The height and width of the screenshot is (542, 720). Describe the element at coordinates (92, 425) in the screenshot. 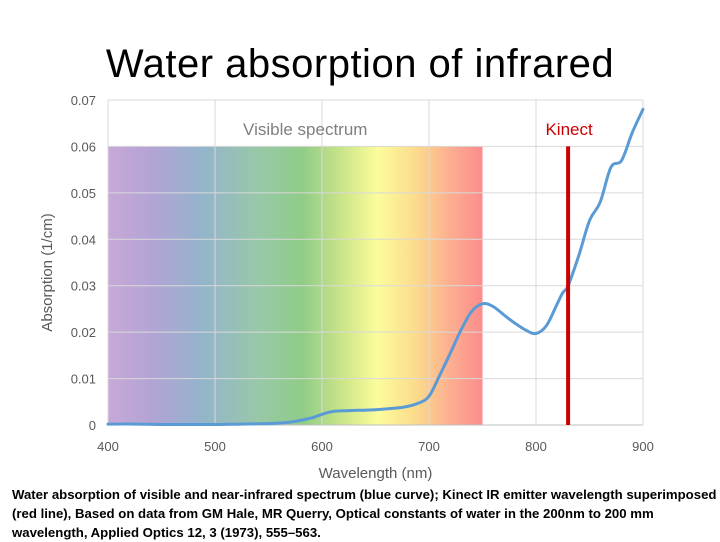

I see `y-tick-label: 0` at that location.